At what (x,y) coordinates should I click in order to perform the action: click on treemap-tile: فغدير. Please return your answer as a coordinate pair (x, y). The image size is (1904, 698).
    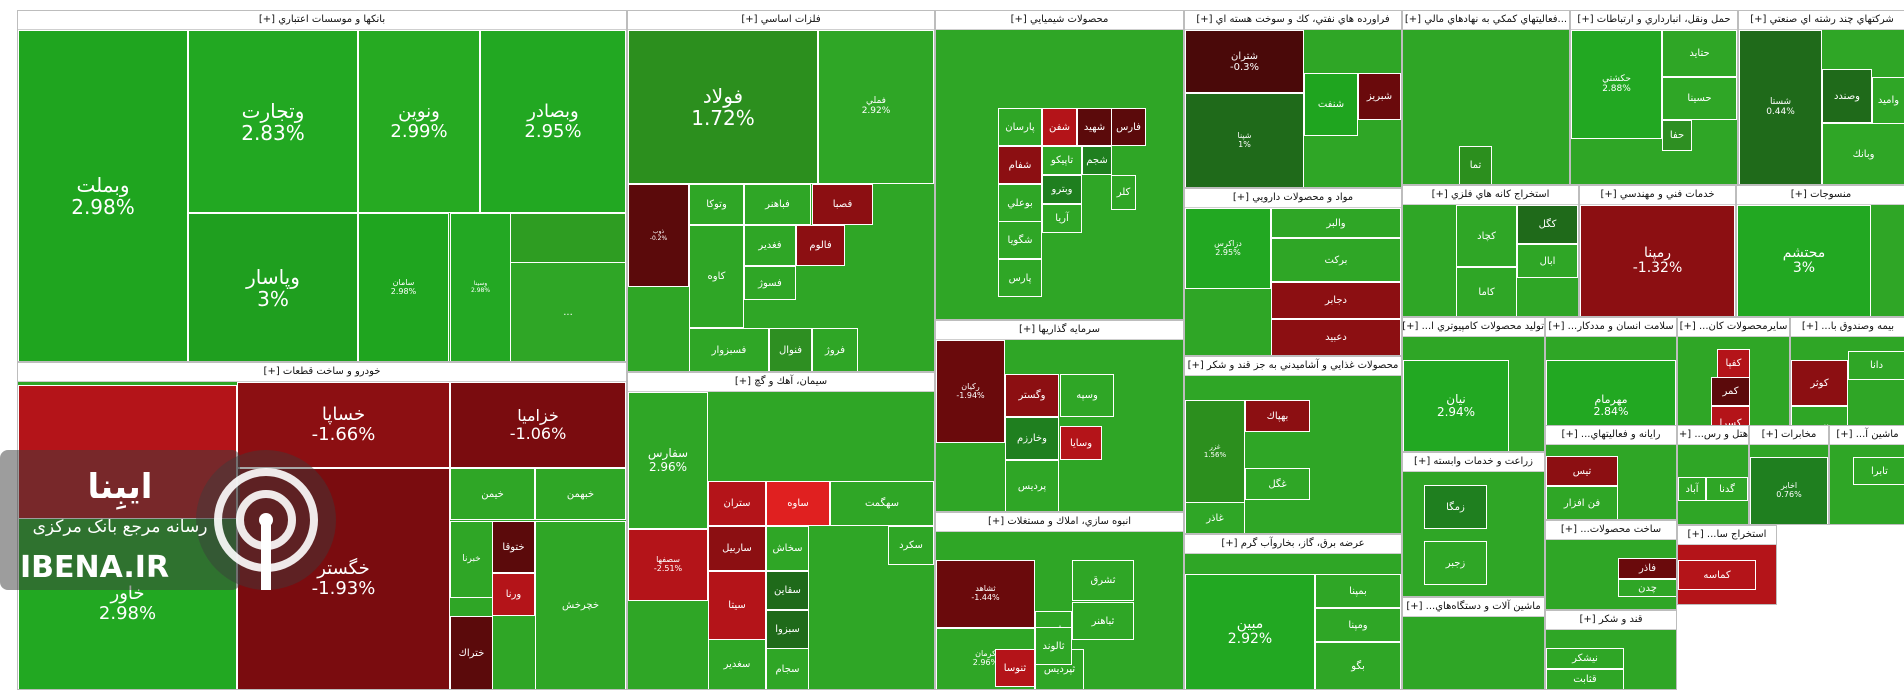
    Looking at the image, I should click on (770, 245).